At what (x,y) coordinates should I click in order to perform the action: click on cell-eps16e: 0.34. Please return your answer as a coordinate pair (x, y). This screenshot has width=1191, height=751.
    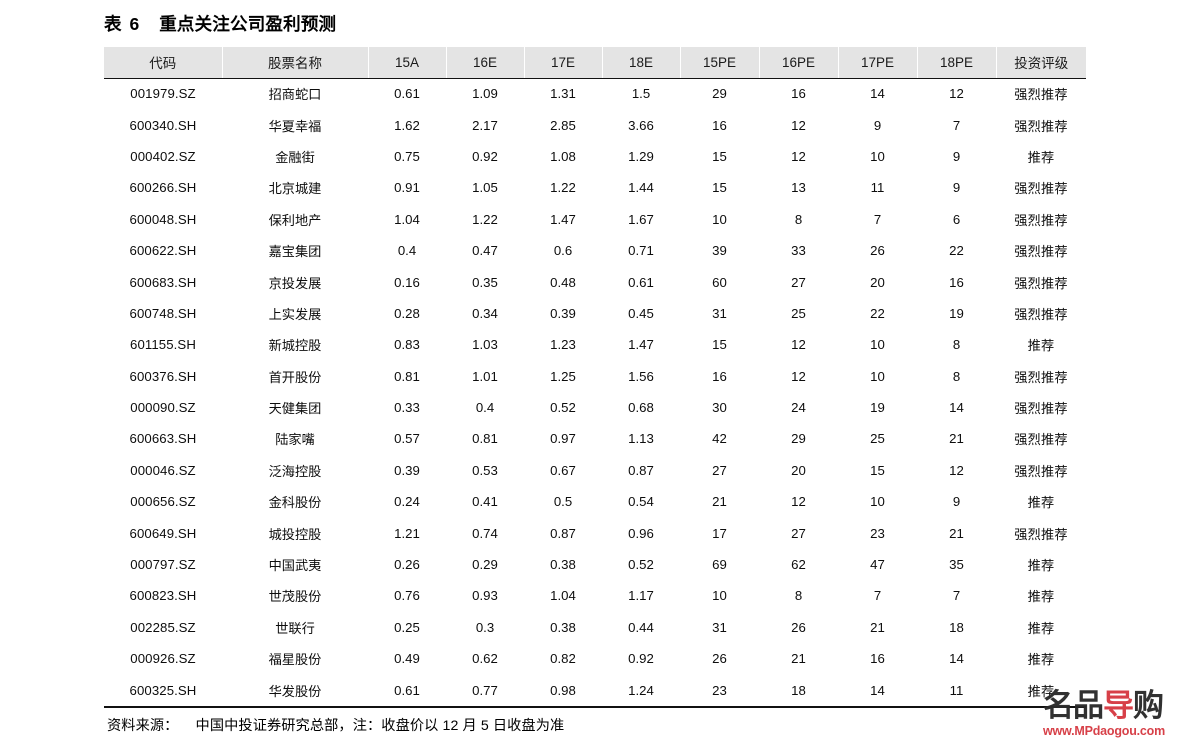
    Looking at the image, I should click on (485, 313).